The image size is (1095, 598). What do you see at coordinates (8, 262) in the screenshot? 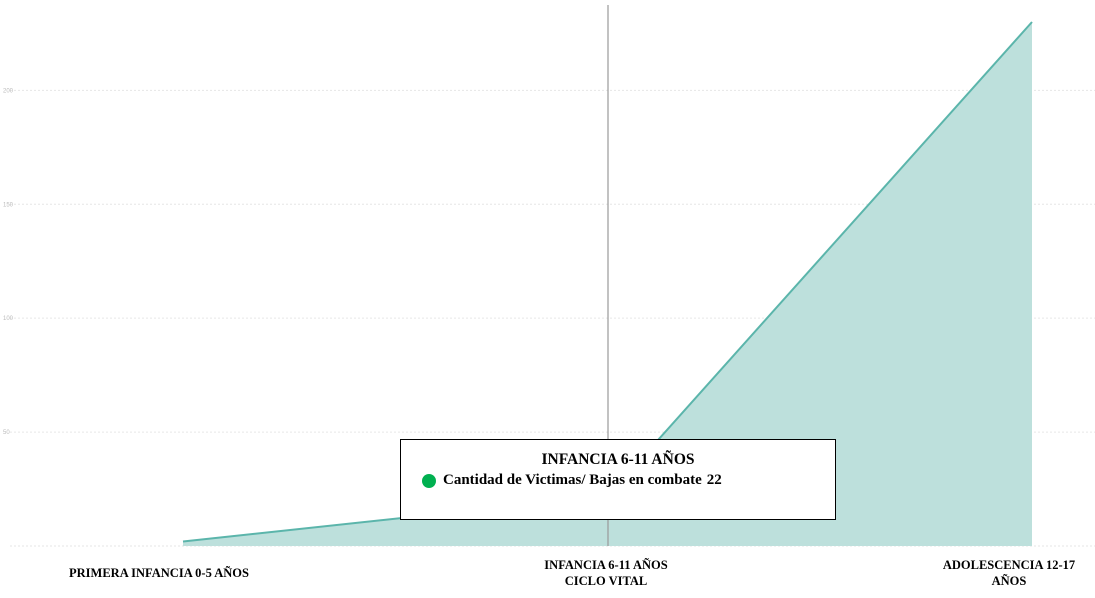
I see `y-axis-ticks: 50 100 150 200` at bounding box center [8, 262].